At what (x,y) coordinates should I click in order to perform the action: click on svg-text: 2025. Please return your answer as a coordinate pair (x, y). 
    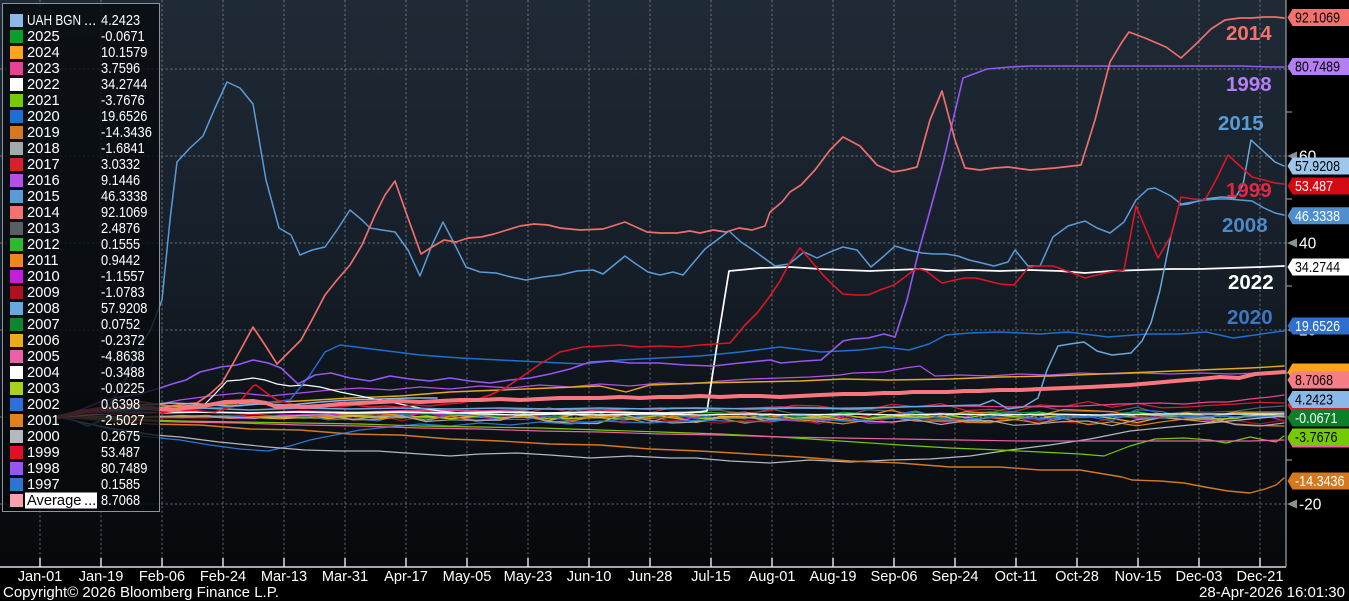
    Looking at the image, I should click on (43, 37).